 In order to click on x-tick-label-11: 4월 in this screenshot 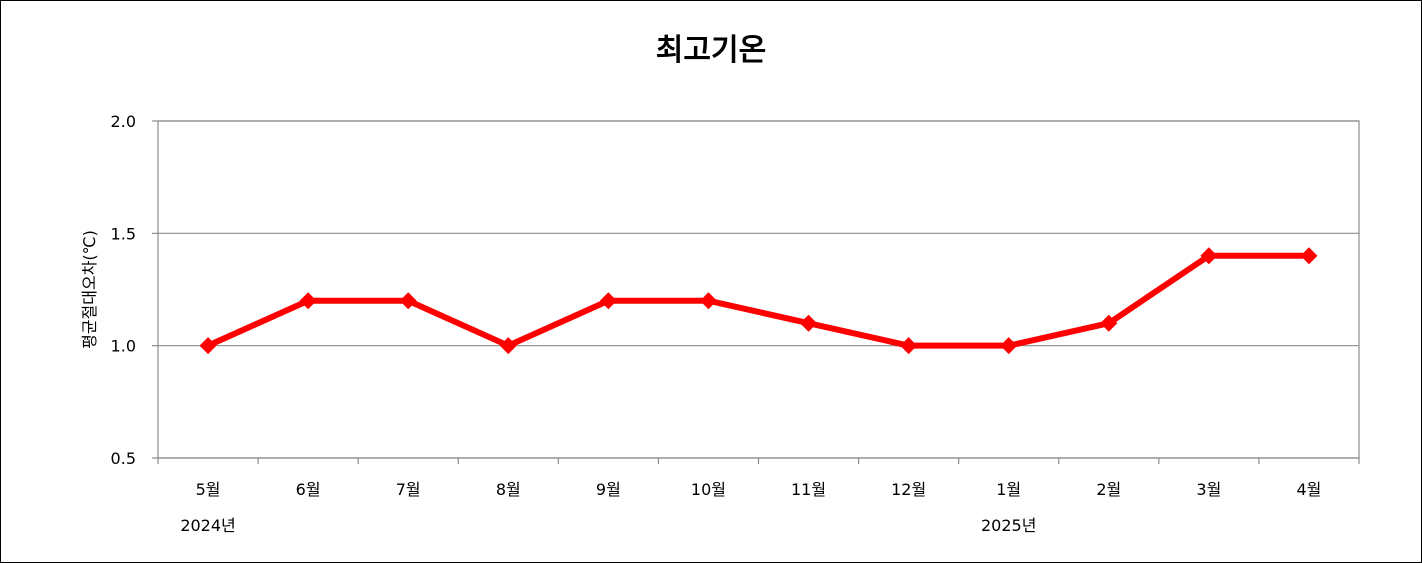, I will do `click(1309, 489)`.